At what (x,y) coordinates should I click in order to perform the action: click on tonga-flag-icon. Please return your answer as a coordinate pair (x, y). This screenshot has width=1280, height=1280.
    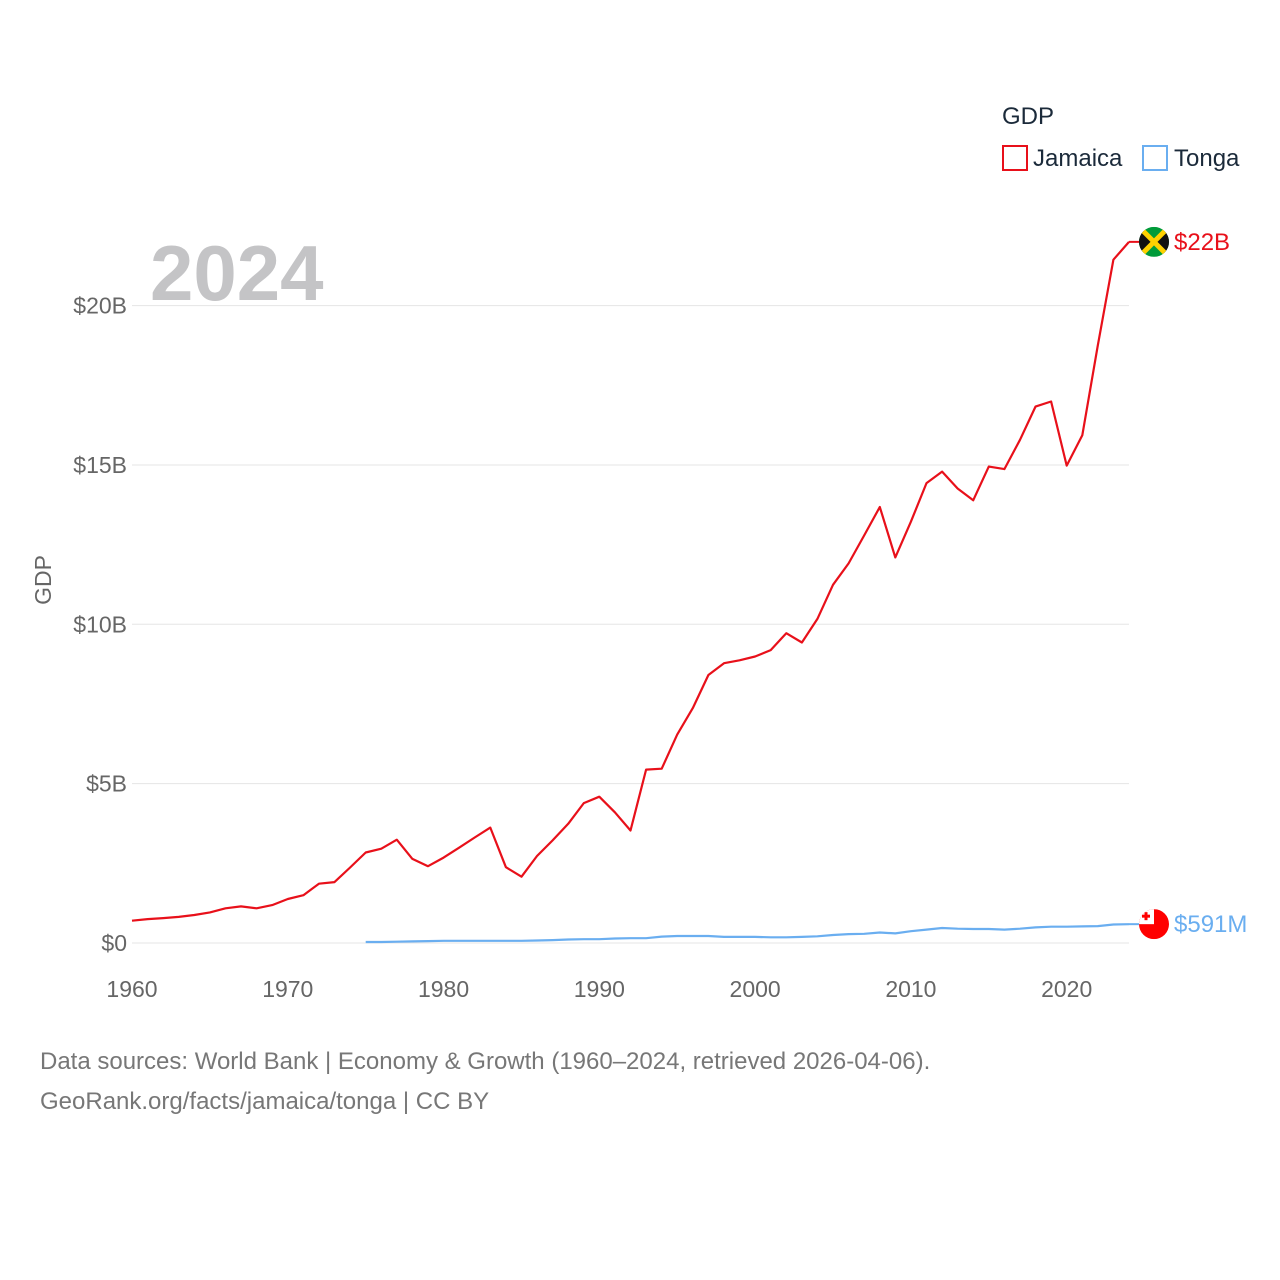
    Looking at the image, I should click on (1154, 924).